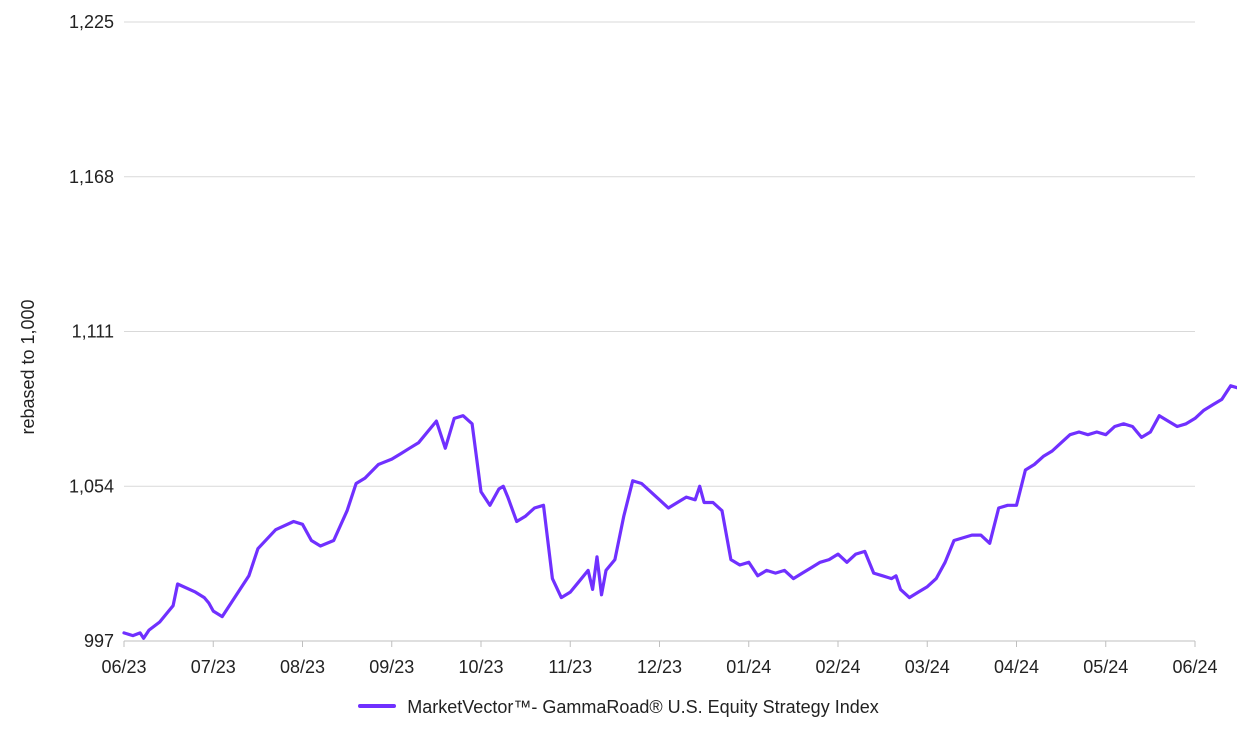 The width and height of the screenshot is (1237, 738). I want to click on y-axis-label: rebased to 1,000, so click(28, 366).